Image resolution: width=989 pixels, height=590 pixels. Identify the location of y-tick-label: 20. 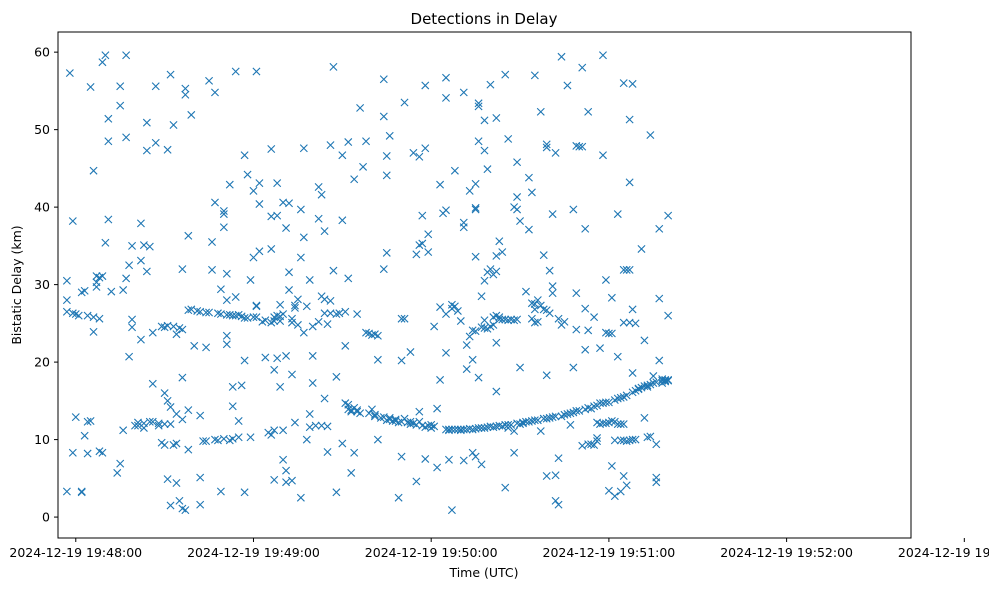
(42, 362).